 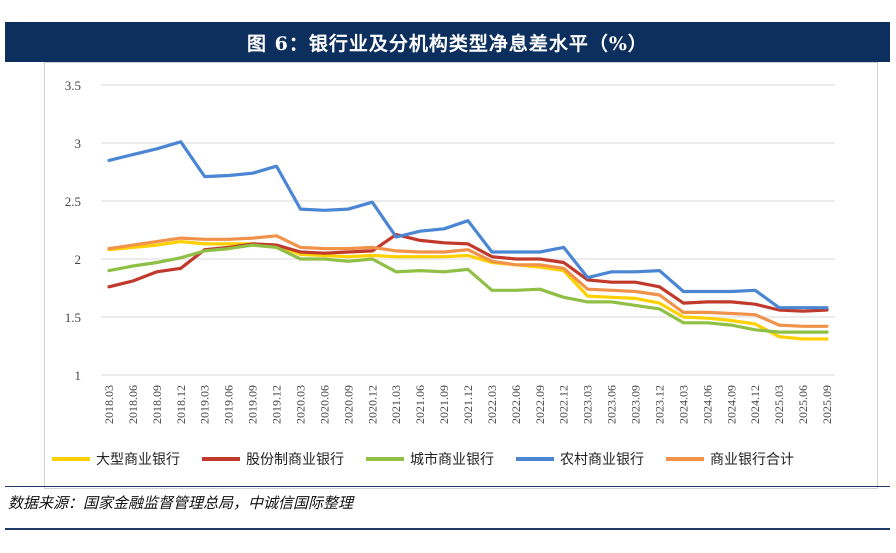 I want to click on y-tick-label: 3, so click(x=78, y=143).